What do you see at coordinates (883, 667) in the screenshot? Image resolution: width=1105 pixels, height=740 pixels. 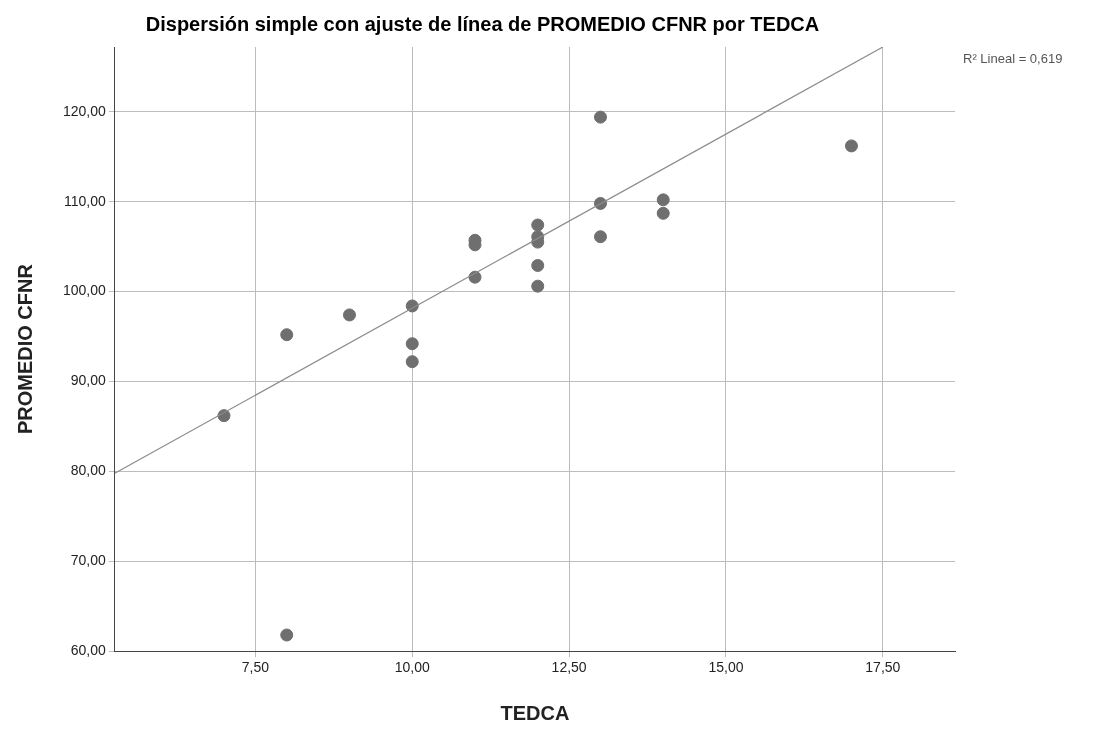 I see `x-tick-label: 17,50` at bounding box center [883, 667].